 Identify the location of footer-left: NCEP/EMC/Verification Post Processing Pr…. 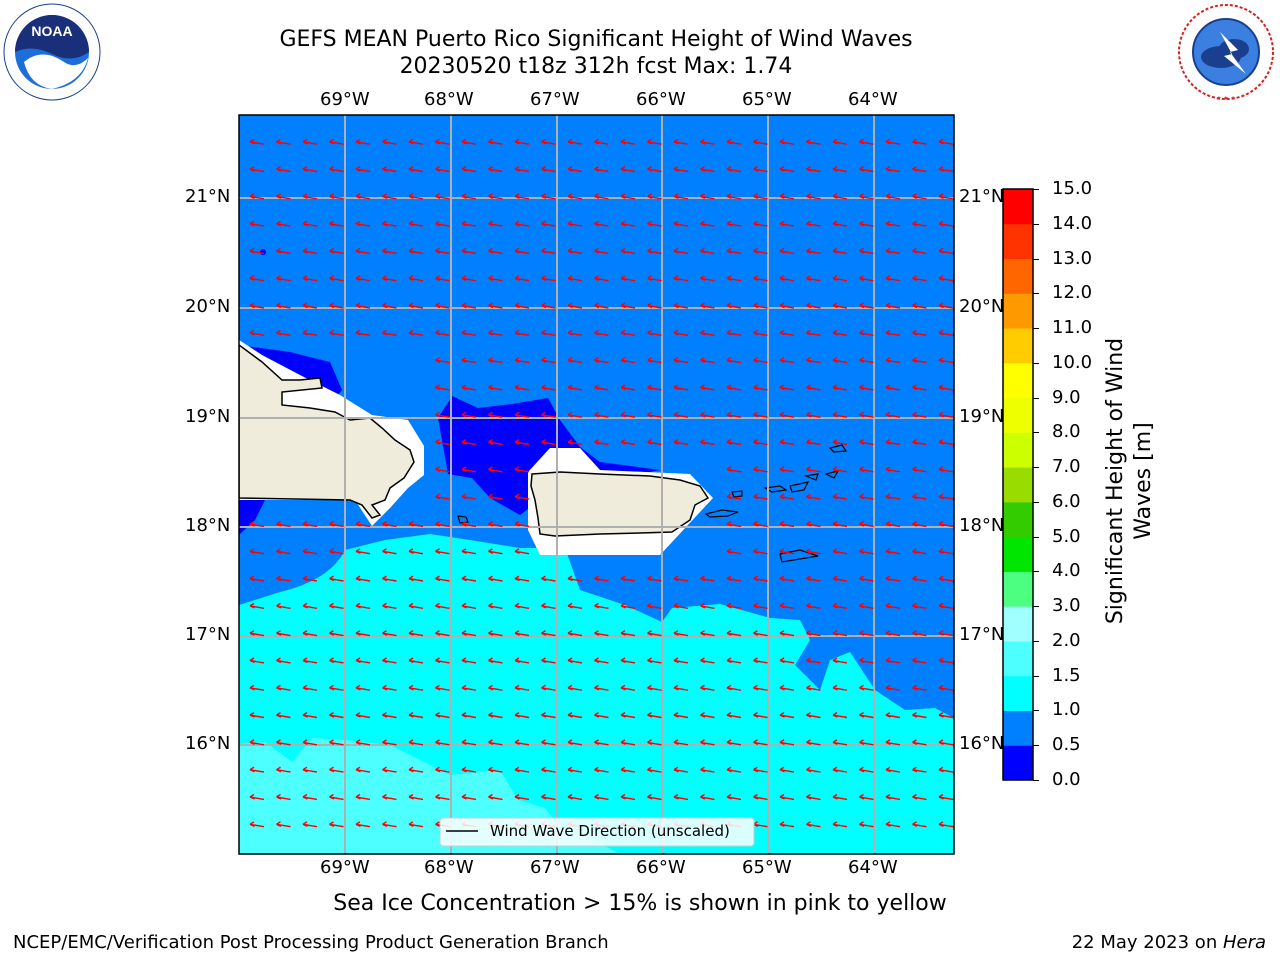
(311, 942).